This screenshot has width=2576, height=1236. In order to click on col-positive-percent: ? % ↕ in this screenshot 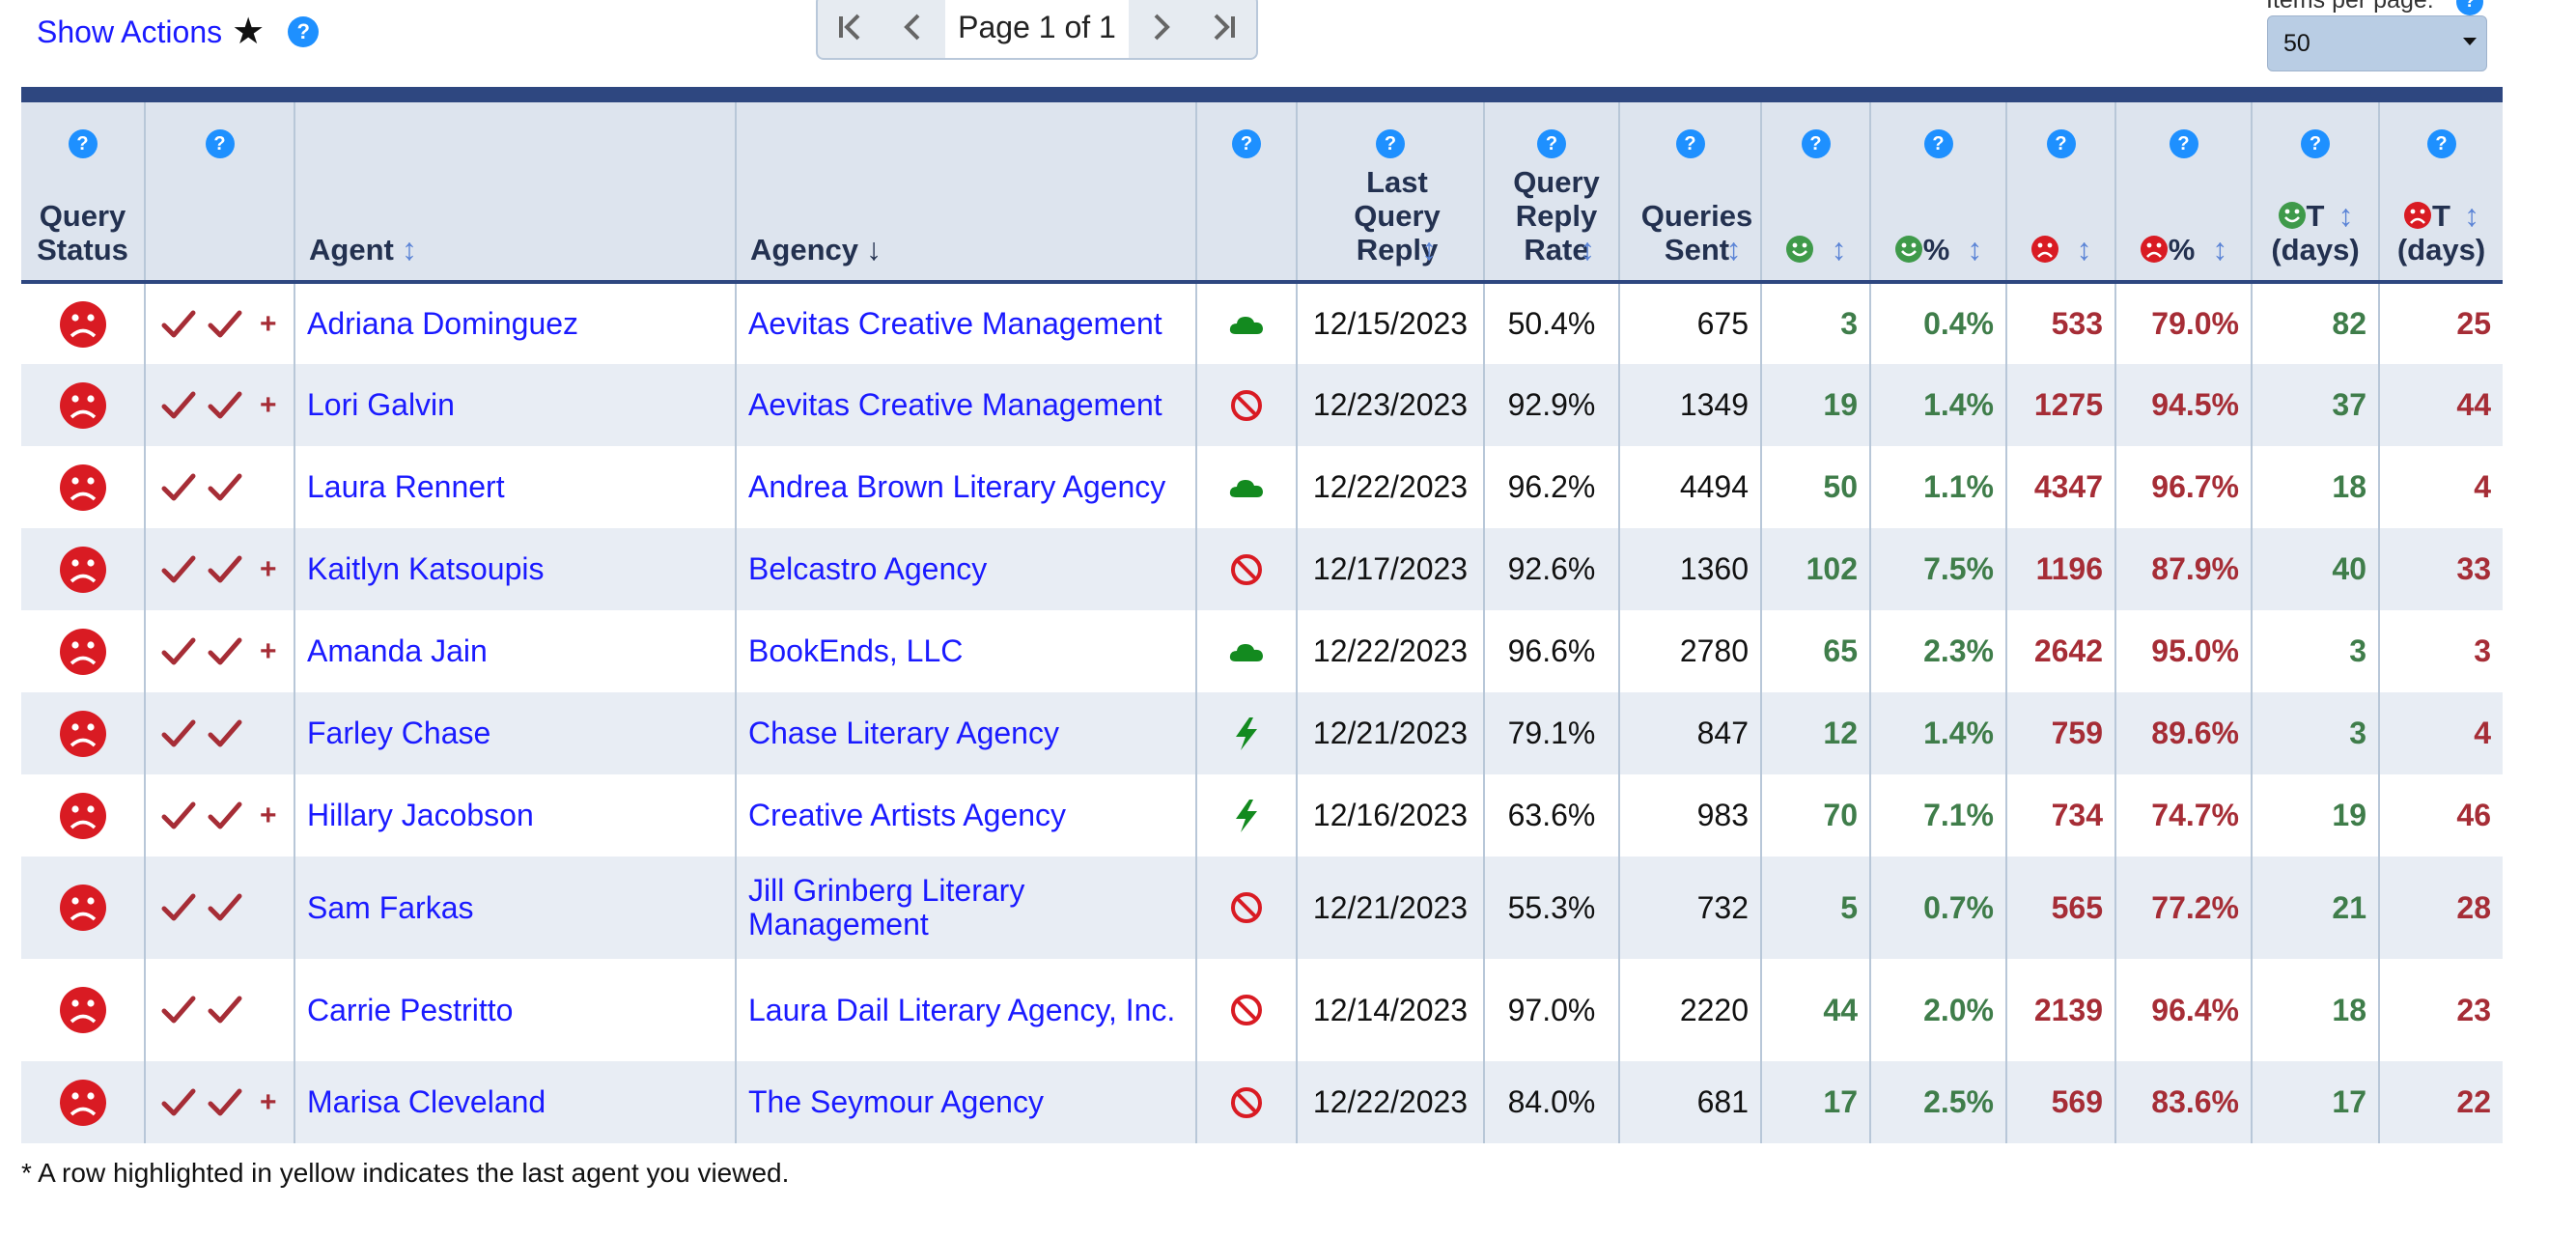, I will do `click(1938, 193)`.